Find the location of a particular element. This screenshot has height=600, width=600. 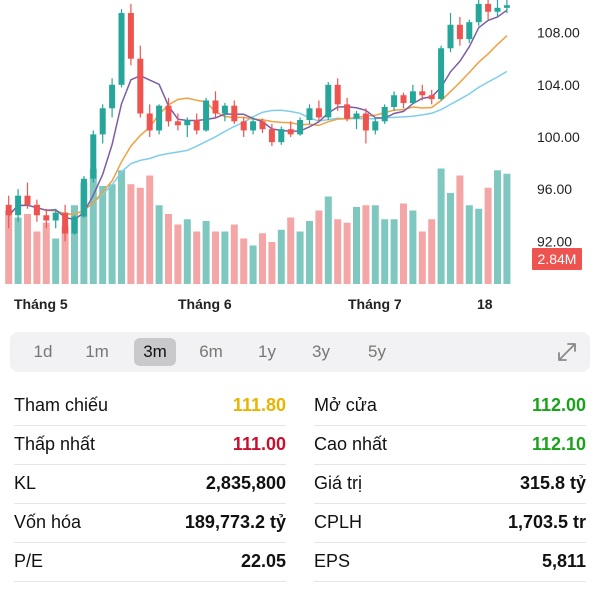

range-tab-6m: 6m is located at coordinates (211, 351).